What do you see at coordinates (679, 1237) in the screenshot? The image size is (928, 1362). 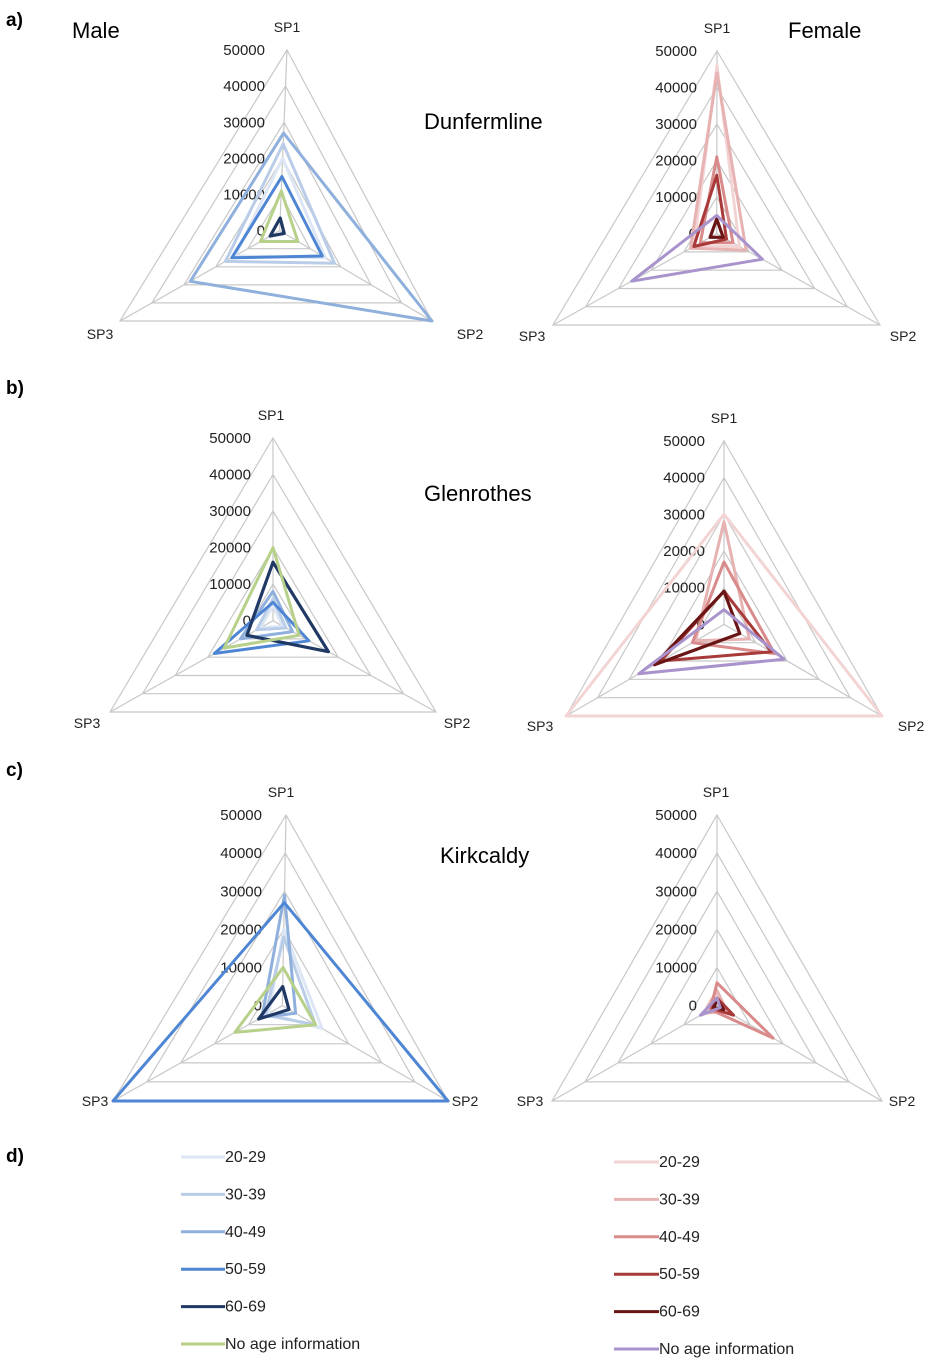 I see `legend-label: 40-49` at bounding box center [679, 1237].